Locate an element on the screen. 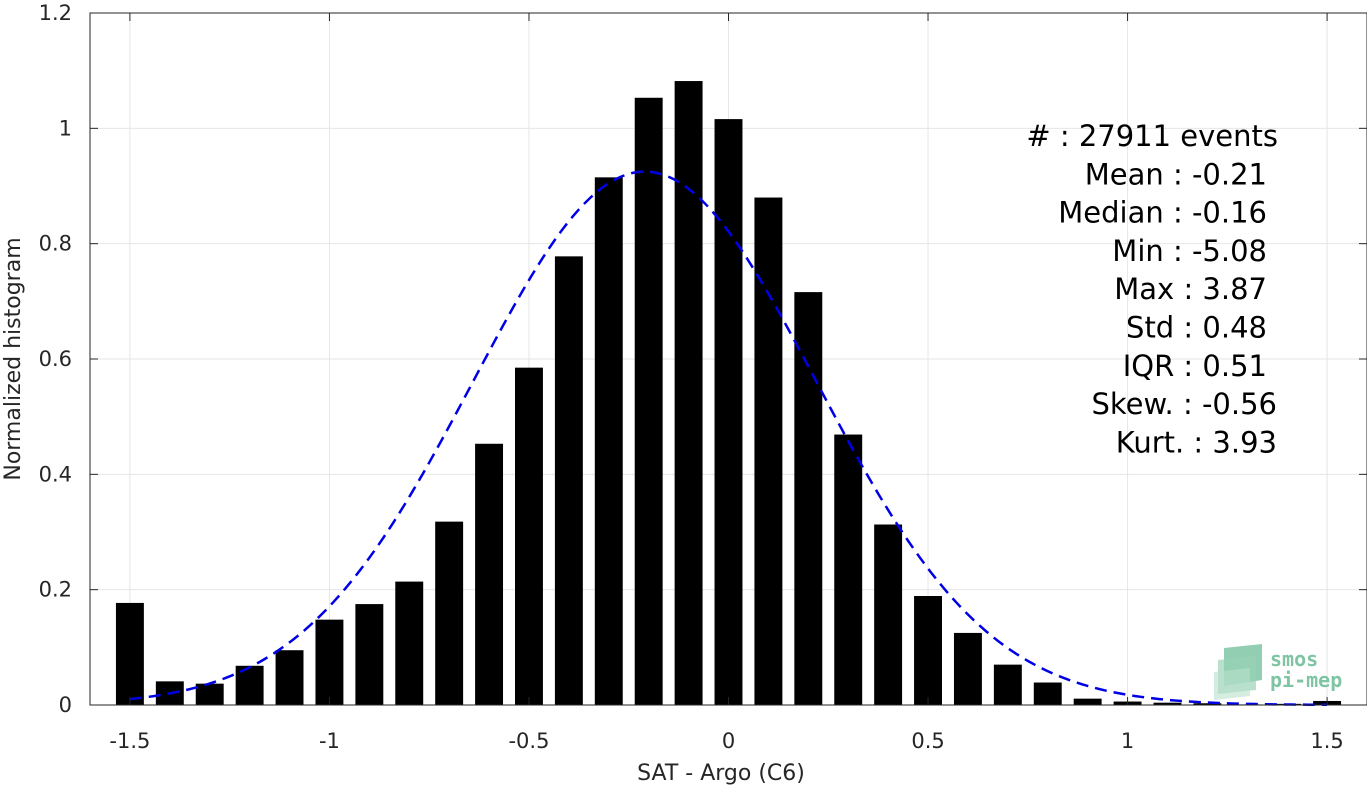  logo-line2: pi-mep is located at coordinates (1306, 680).